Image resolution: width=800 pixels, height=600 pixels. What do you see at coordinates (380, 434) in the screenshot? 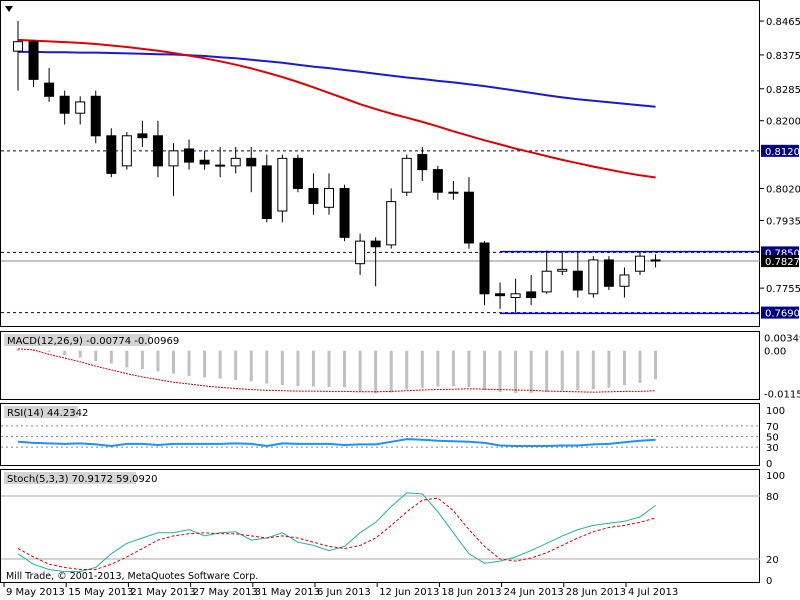
I see `rsi-panel` at bounding box center [380, 434].